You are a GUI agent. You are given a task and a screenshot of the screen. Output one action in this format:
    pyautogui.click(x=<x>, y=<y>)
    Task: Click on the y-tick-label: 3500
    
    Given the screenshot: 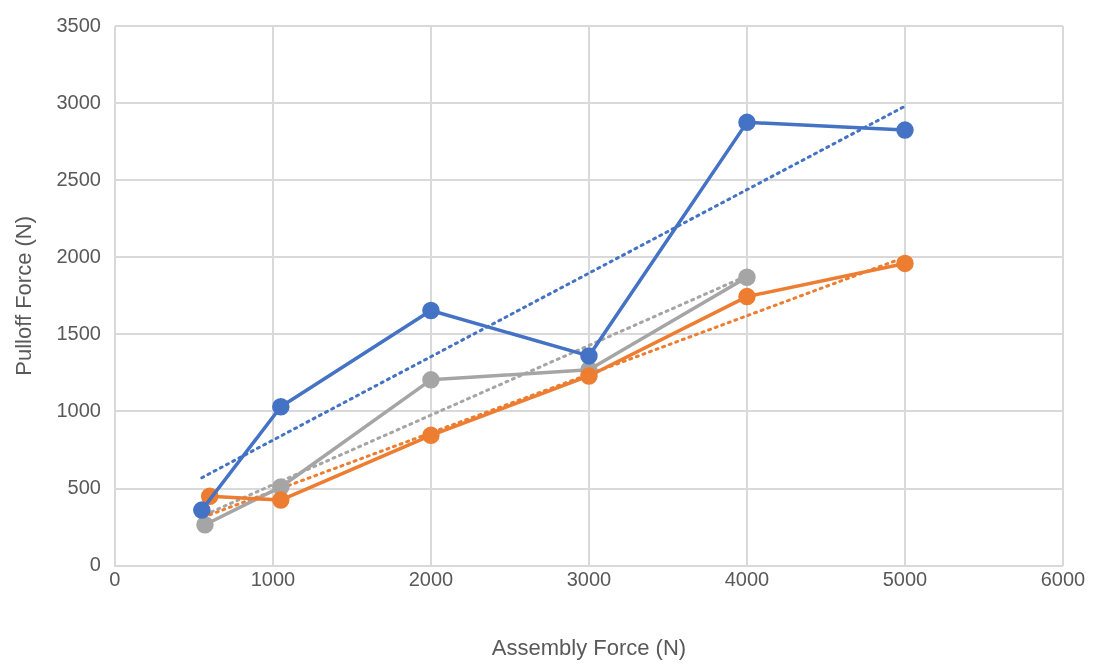 What is the action you would take?
    pyautogui.click(x=78, y=24)
    